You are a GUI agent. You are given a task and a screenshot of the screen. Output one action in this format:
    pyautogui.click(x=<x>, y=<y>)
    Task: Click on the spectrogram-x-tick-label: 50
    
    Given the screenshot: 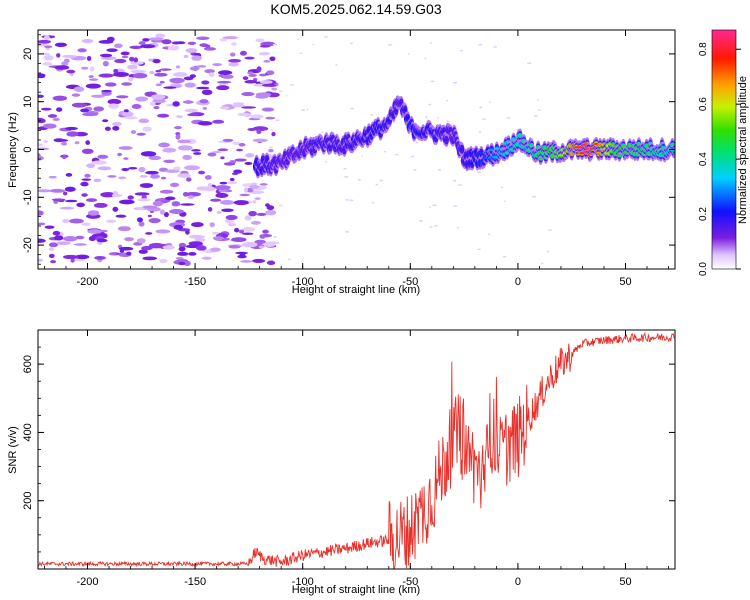 What is the action you would take?
    pyautogui.click(x=625, y=282)
    